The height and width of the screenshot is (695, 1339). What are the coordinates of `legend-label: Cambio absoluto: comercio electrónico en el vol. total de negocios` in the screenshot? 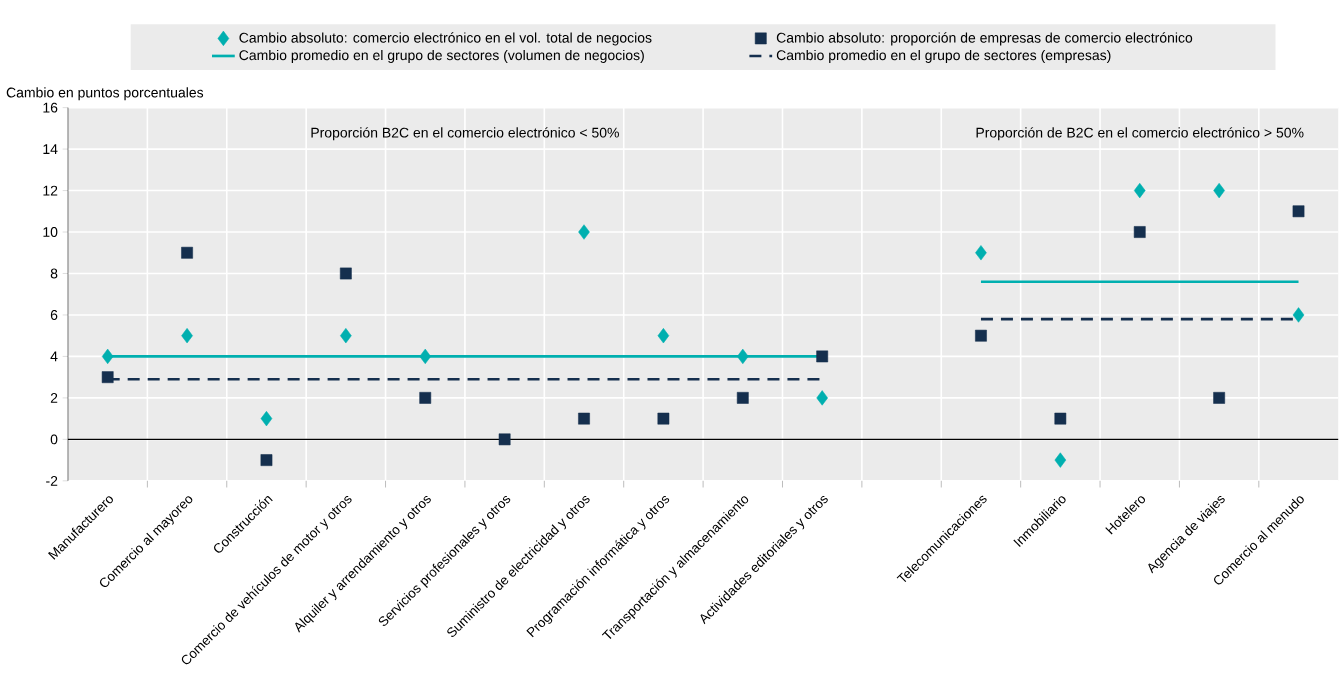 It's located at (445, 39).